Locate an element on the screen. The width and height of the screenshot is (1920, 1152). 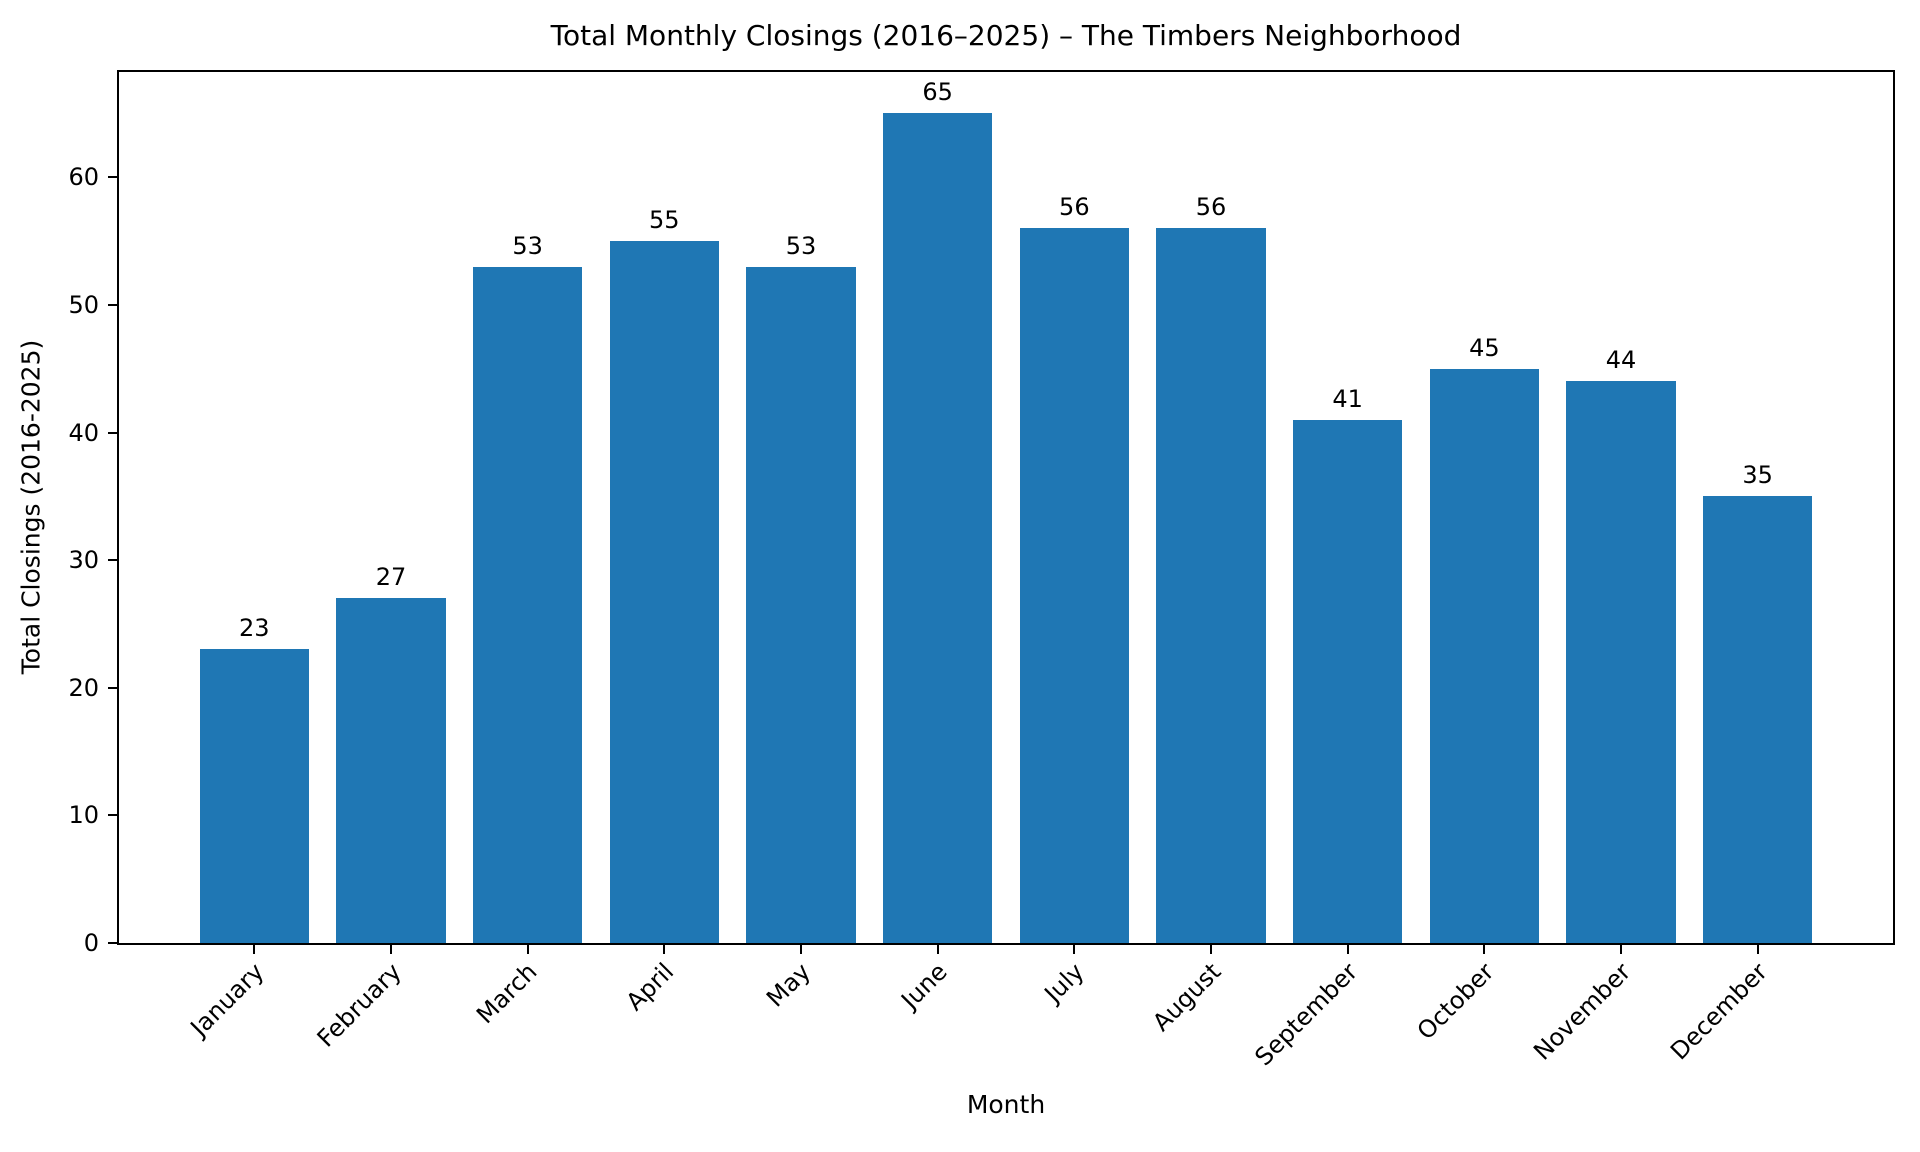
bar-december is located at coordinates (1758, 719).